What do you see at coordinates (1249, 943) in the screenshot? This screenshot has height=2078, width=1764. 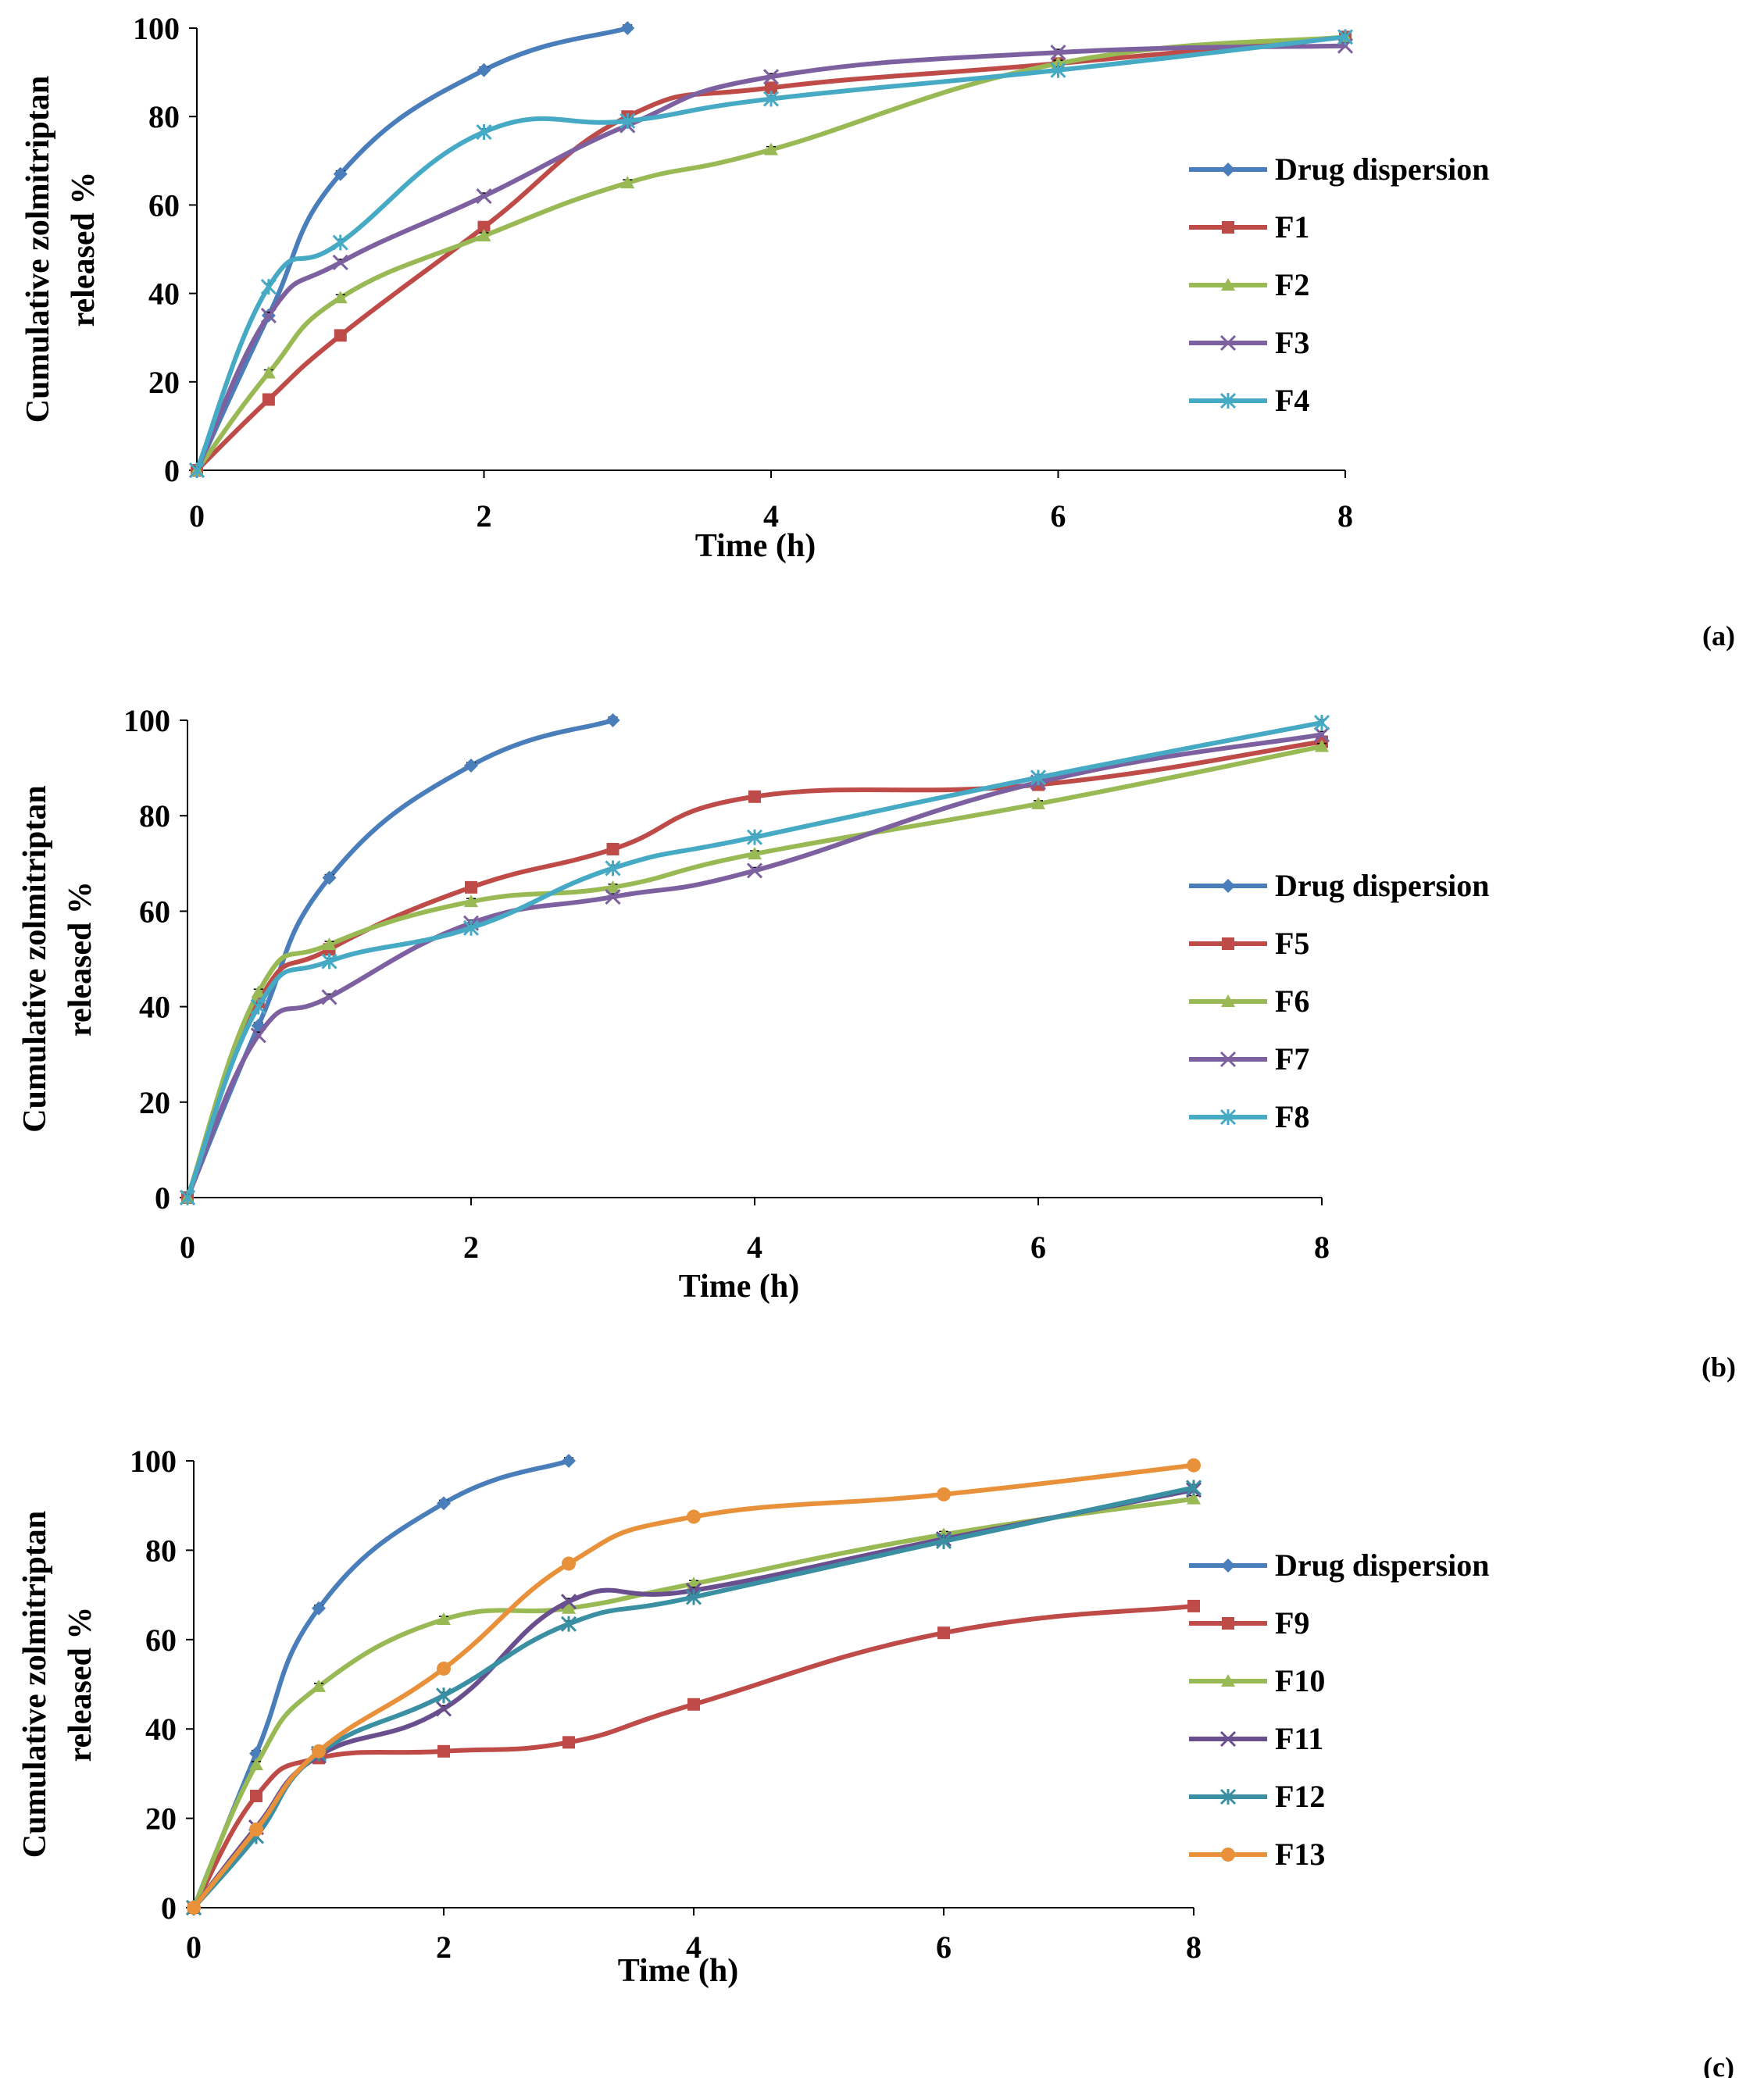 I see `legend-entry: F5` at bounding box center [1249, 943].